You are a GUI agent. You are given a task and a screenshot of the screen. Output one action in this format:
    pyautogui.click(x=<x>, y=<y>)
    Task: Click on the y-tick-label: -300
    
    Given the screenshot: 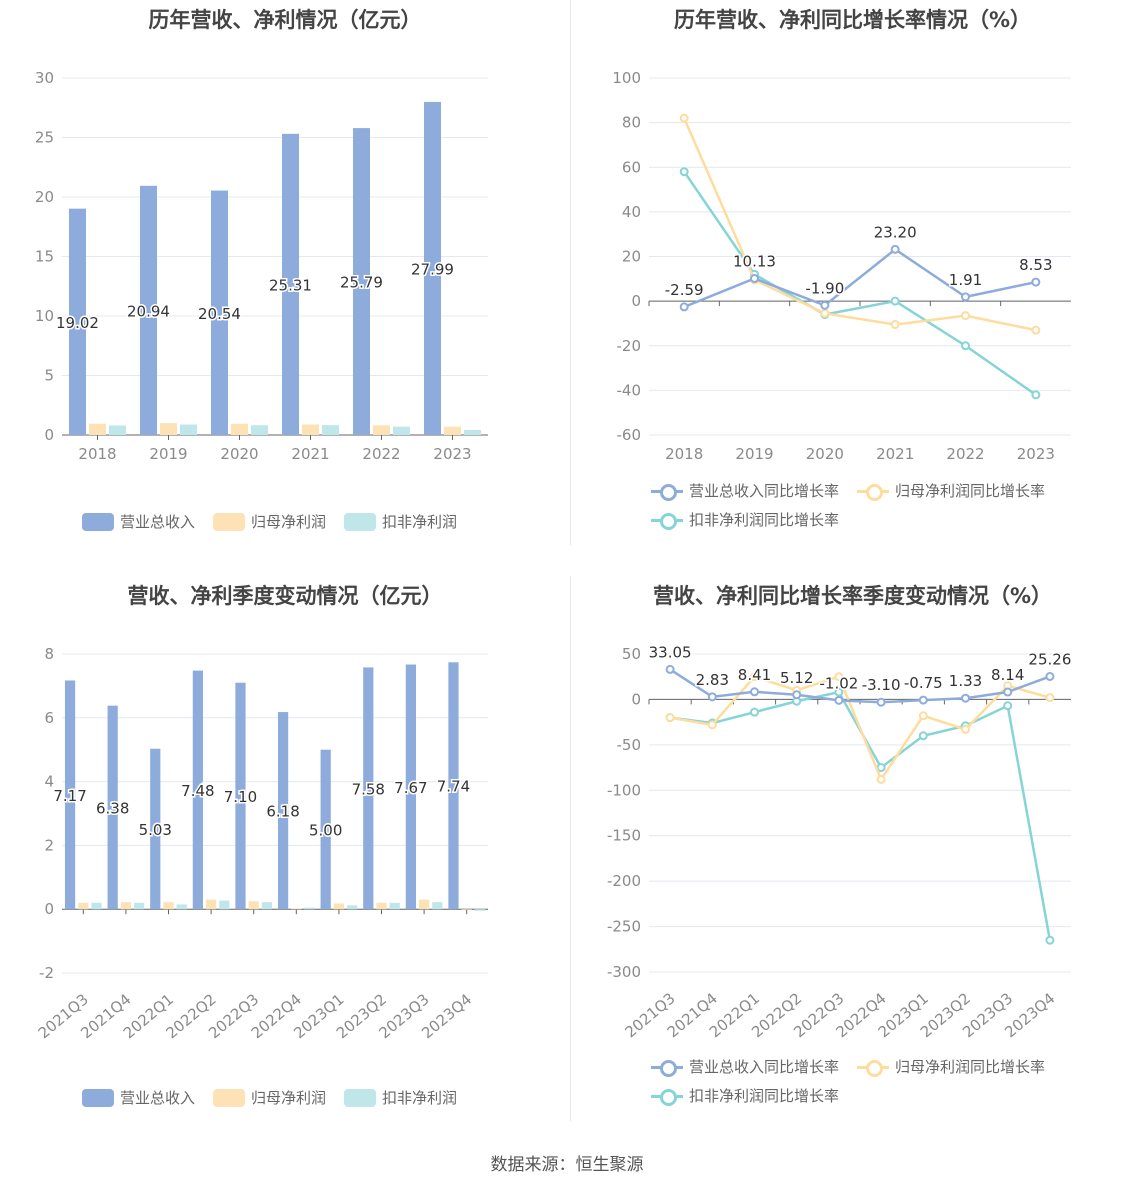 What is the action you would take?
    pyautogui.click(x=624, y=972)
    